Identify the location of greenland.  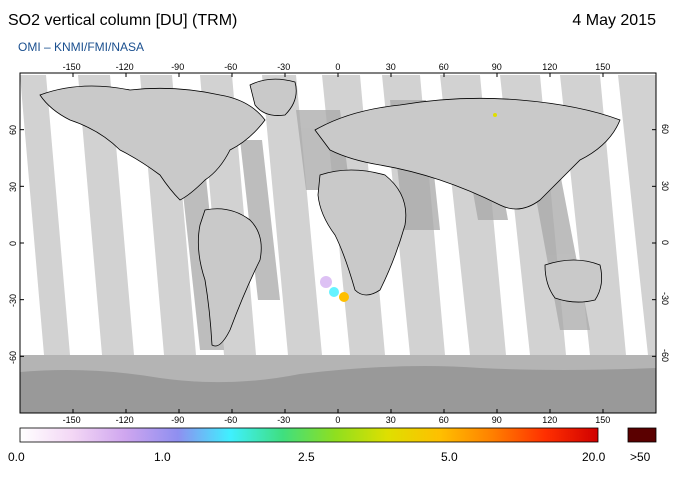
(273, 97).